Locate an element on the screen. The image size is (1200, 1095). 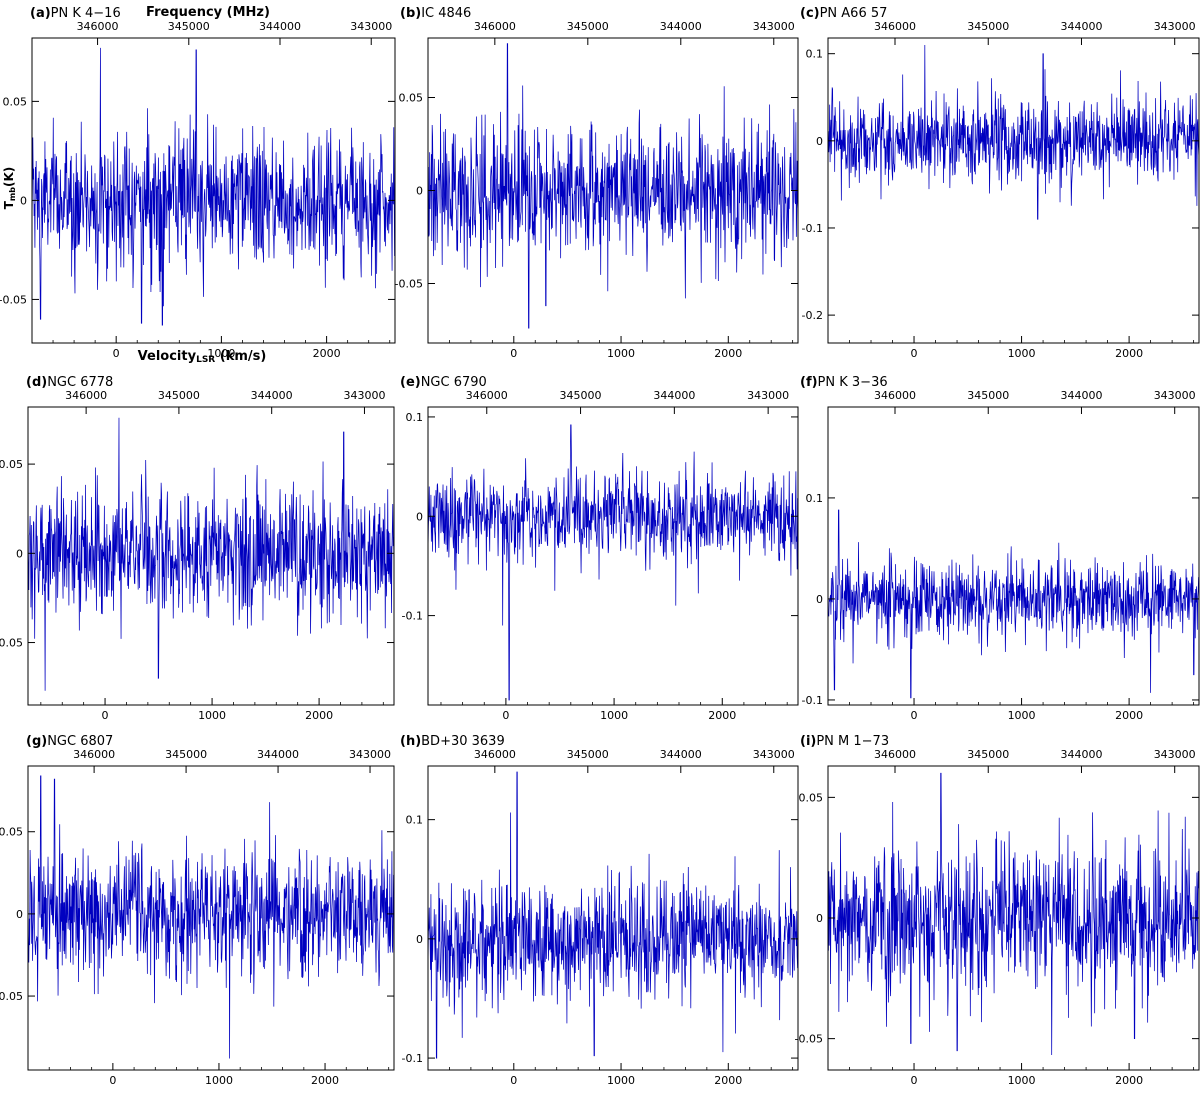
panel-source-name: PN K 4−16 is located at coordinates (86, 13).